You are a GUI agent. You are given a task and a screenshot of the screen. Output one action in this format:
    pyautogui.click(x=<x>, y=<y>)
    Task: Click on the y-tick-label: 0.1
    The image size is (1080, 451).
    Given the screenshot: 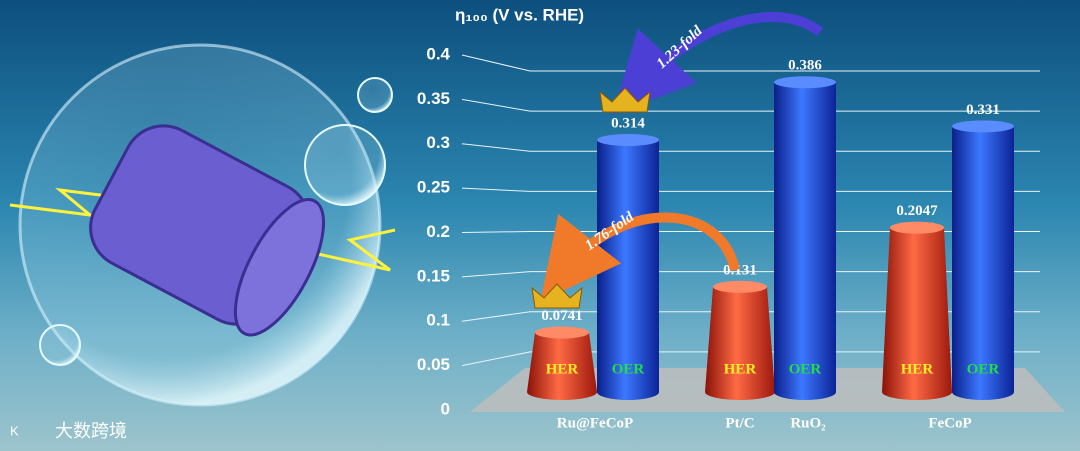 What is the action you would take?
    pyautogui.click(x=438, y=320)
    